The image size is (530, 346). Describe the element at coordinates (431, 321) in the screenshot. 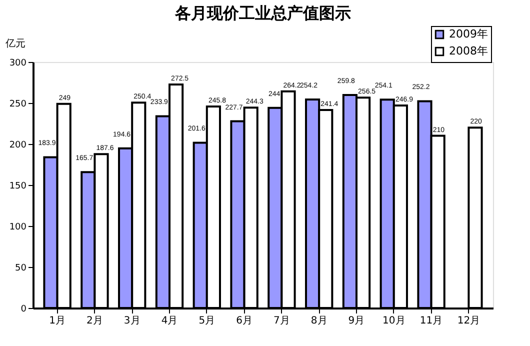

I see `x-tick-label: 11月` at that location.